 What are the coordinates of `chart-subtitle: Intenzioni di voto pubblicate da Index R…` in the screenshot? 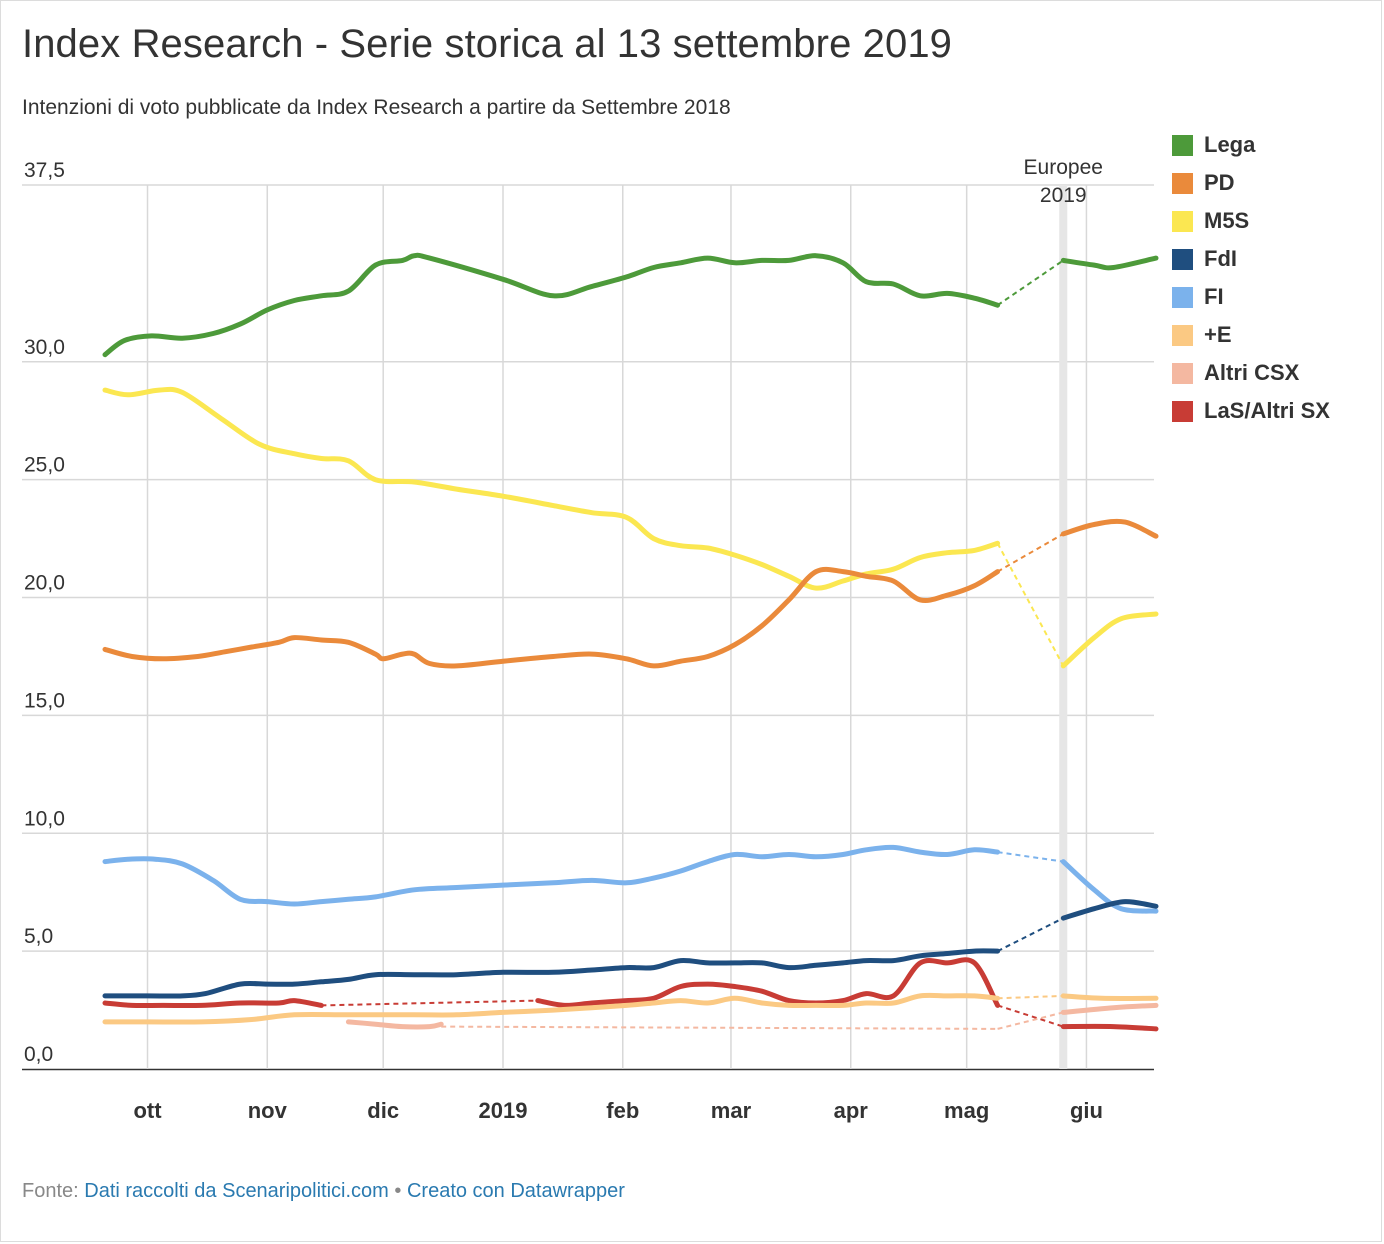 It's located at (376, 107).